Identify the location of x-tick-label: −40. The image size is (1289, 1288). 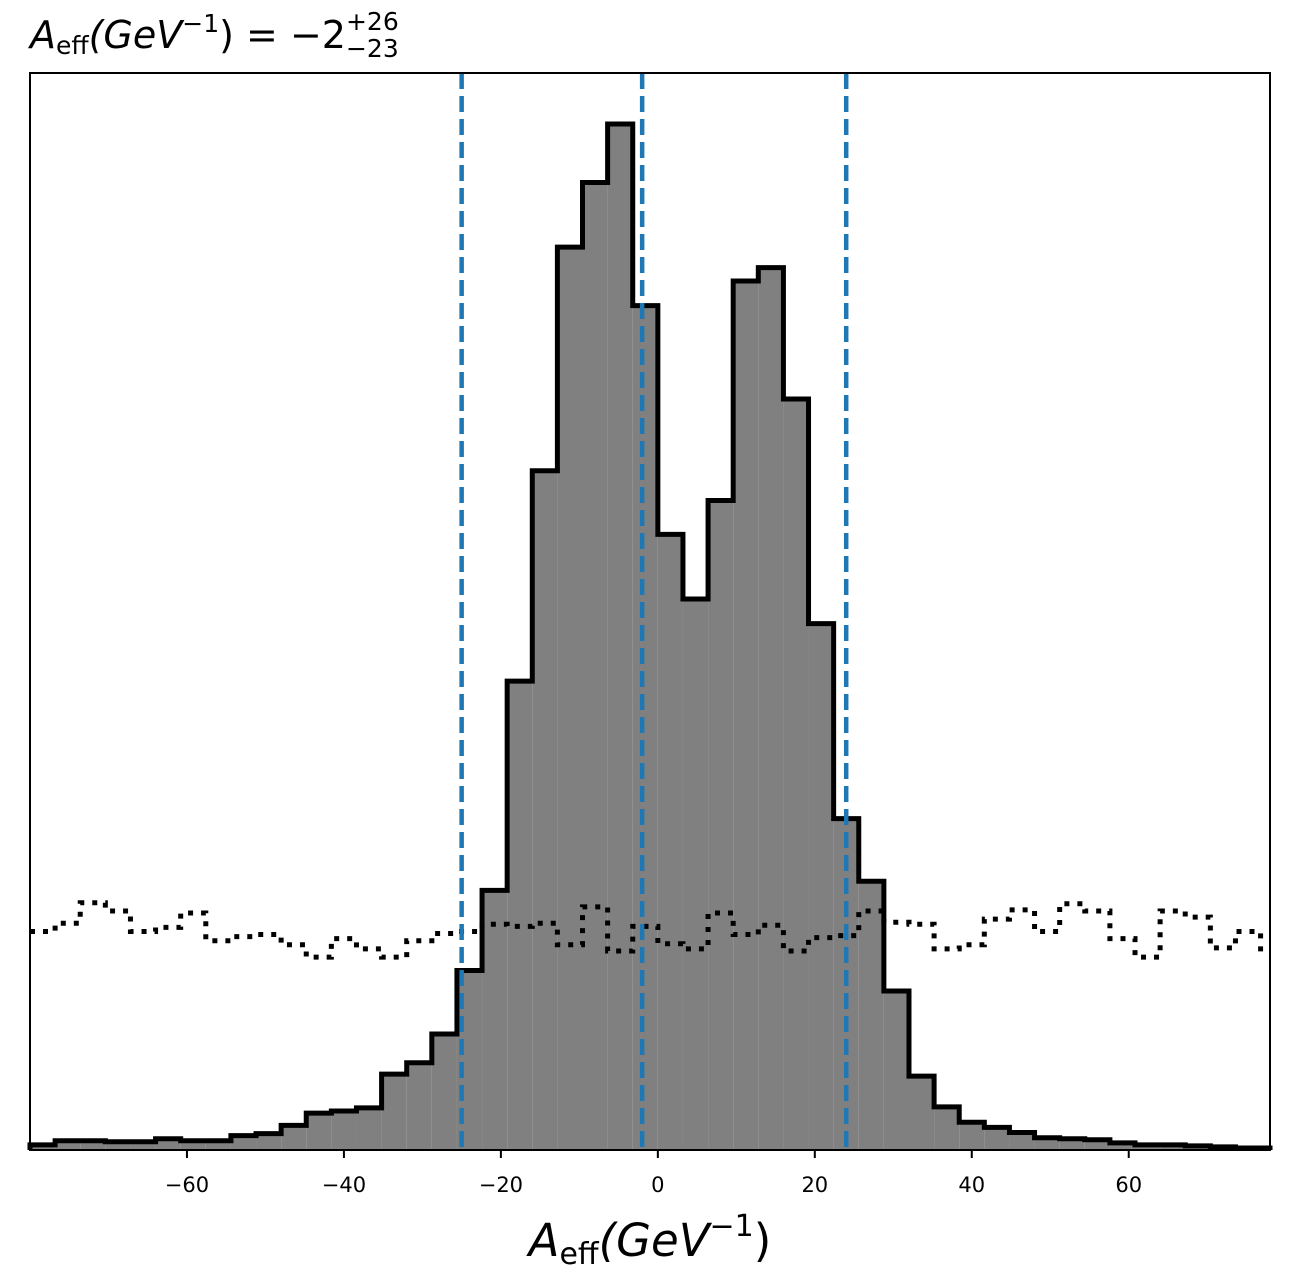
(344, 1185).